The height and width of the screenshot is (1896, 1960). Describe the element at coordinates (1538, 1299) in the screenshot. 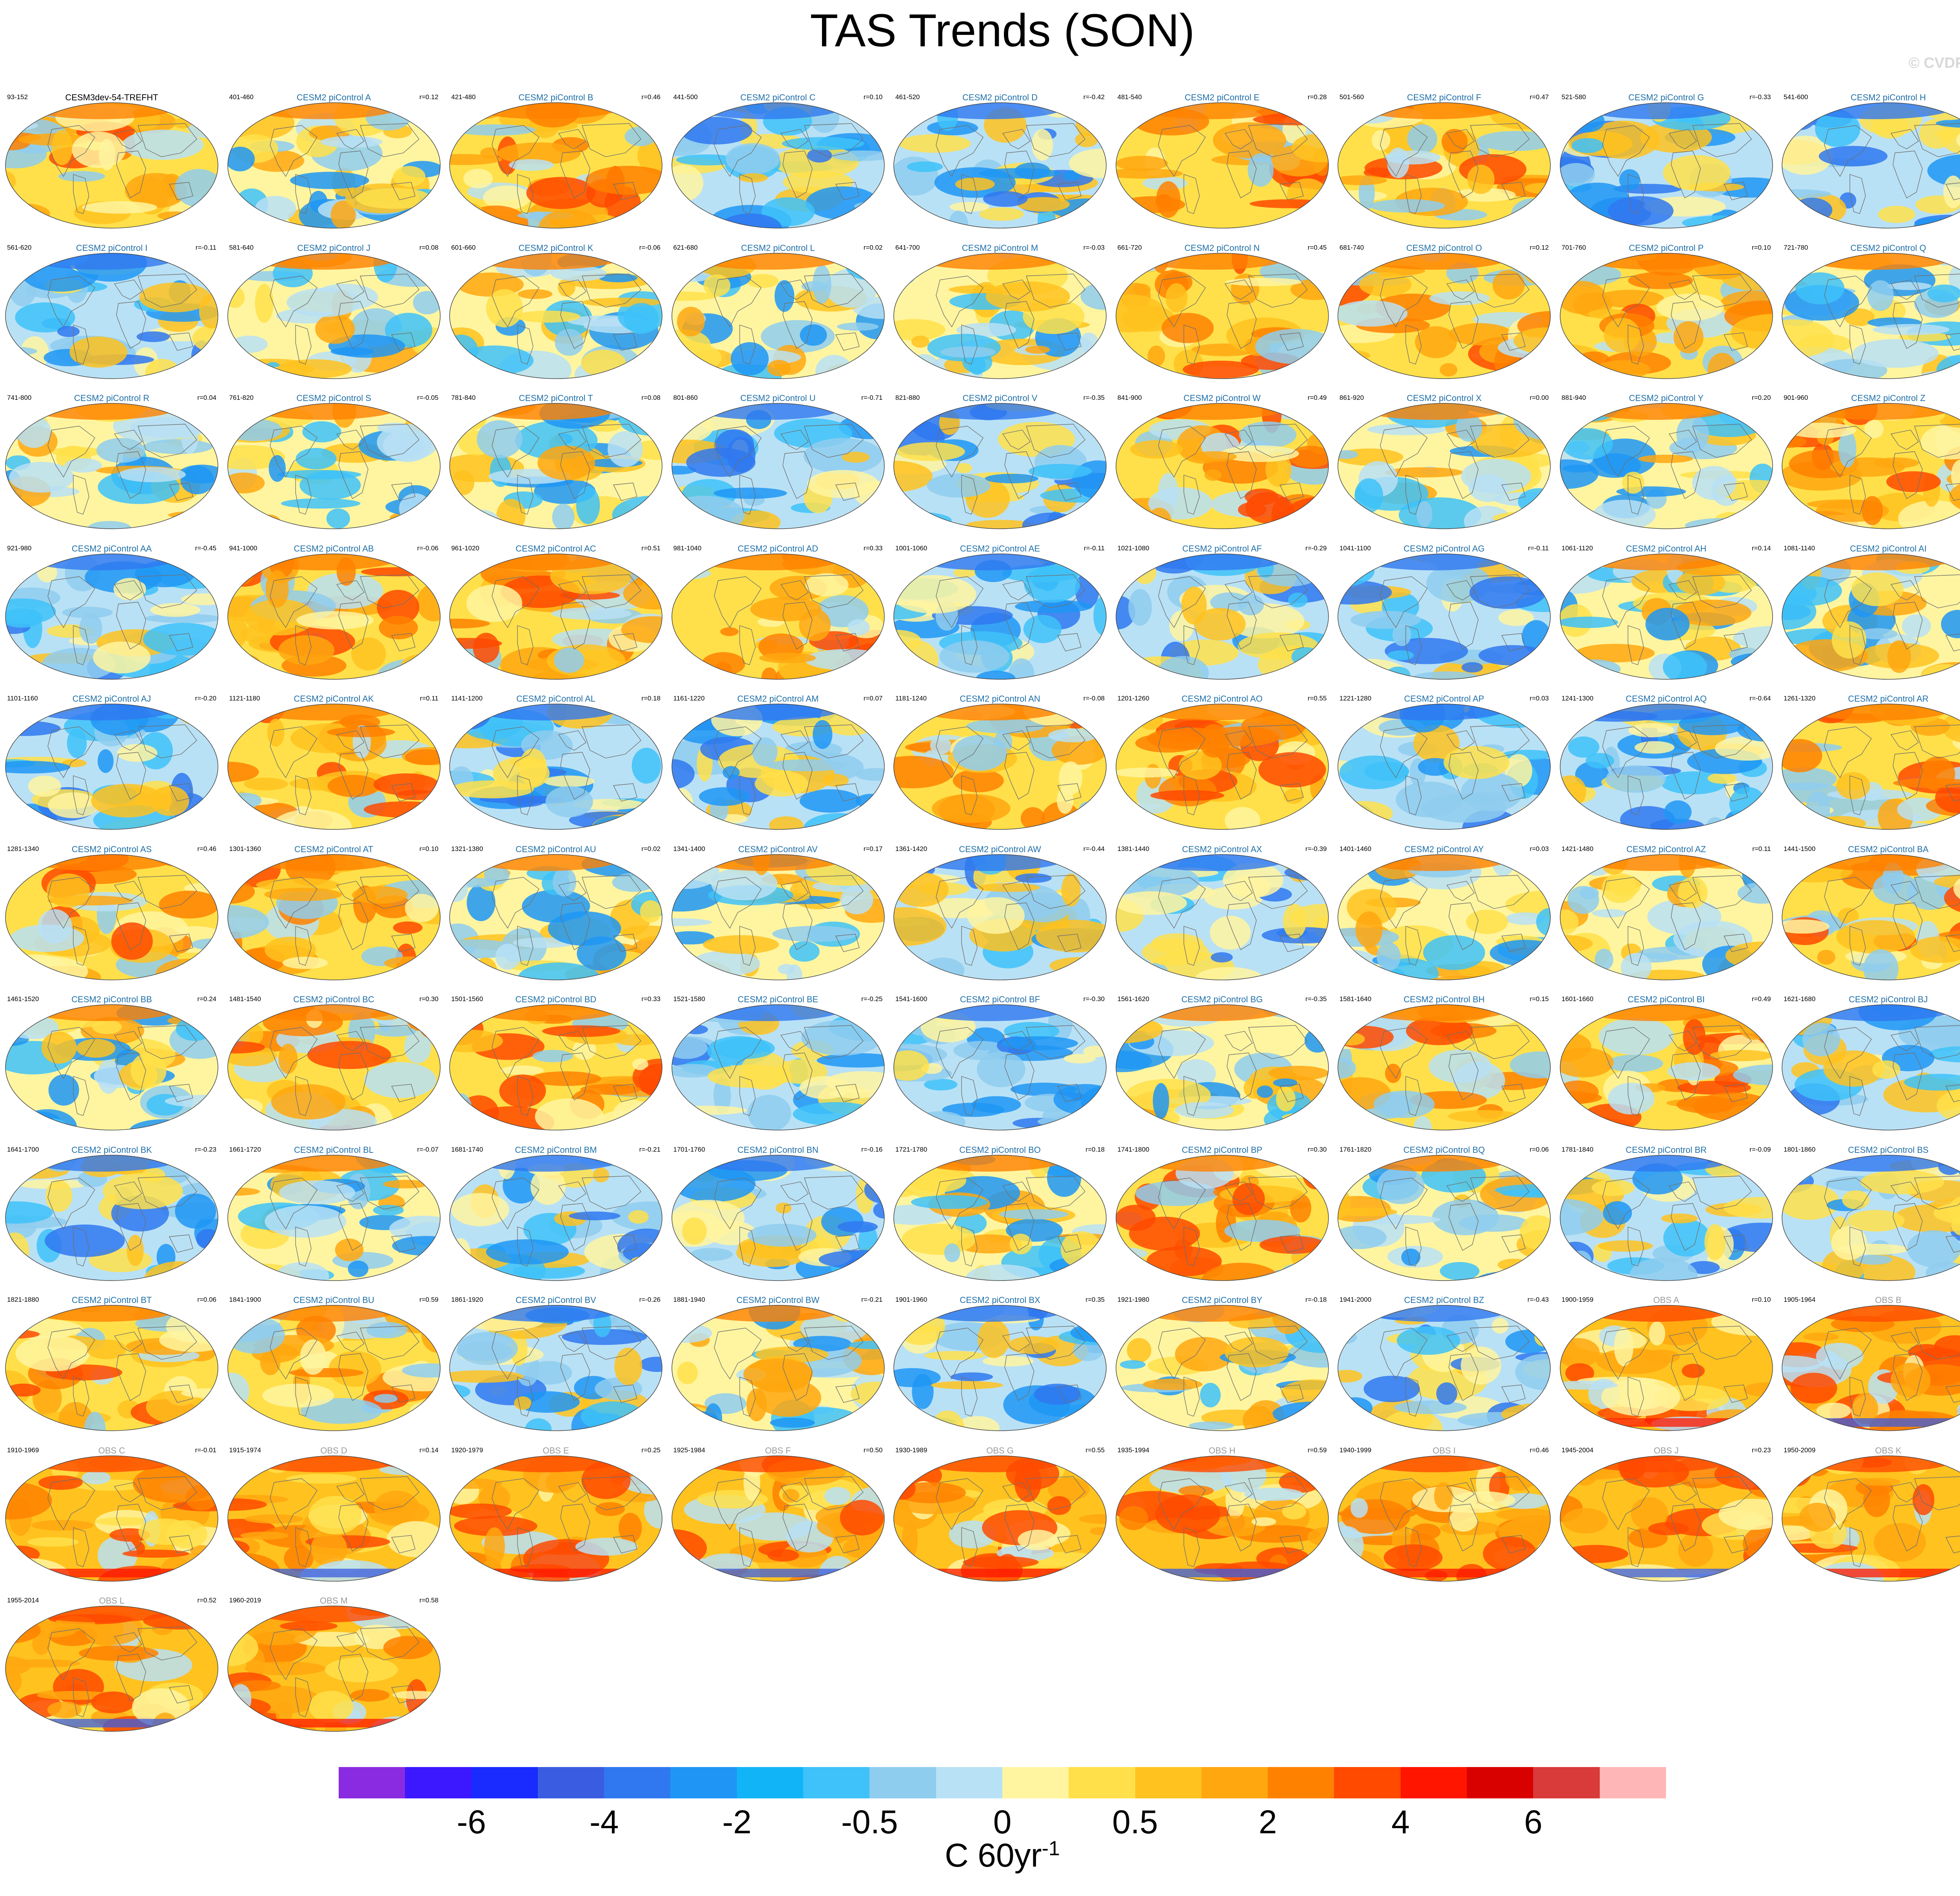

I see `panel-correlation: r=-0.43` at that location.